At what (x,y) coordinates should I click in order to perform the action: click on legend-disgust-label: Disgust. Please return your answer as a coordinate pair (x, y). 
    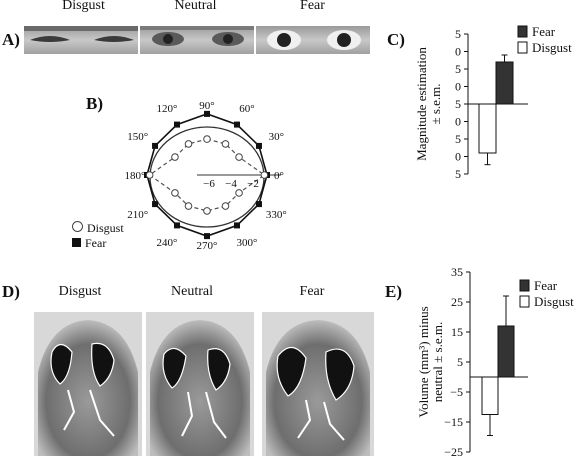
    Looking at the image, I should click on (105, 228).